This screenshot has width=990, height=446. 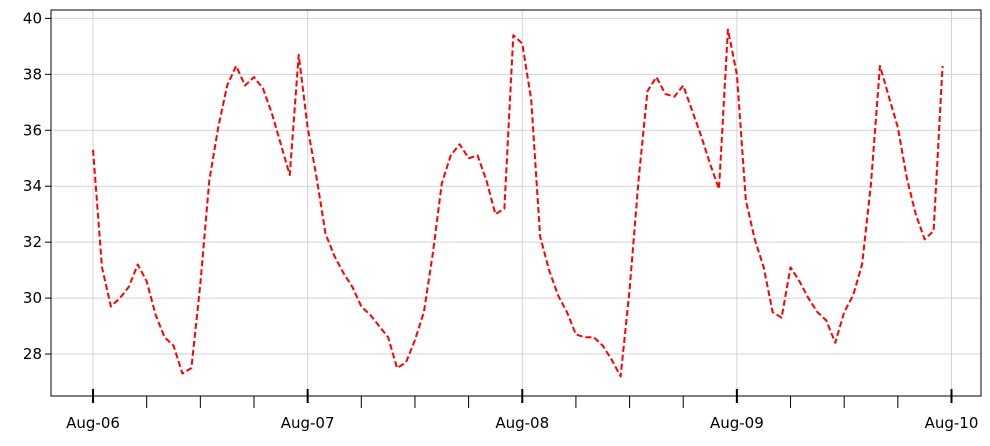 I want to click on y-tick-label: 32, so click(x=32, y=242).